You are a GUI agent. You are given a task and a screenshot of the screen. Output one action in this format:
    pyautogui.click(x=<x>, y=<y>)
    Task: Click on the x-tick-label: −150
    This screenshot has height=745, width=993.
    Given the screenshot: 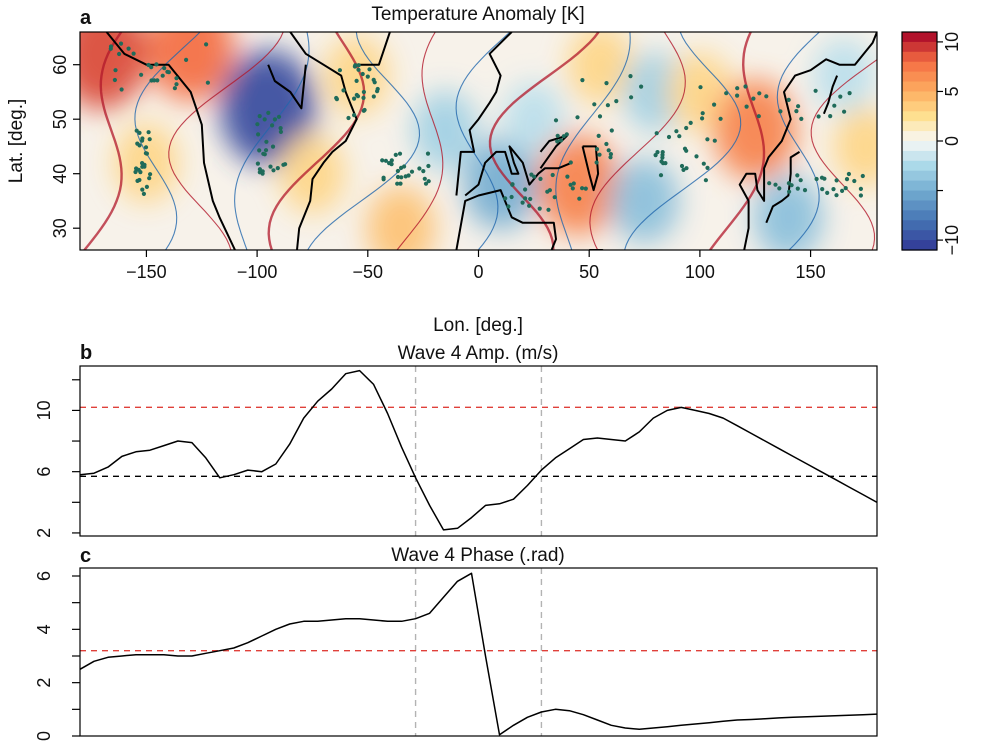 What is the action you would take?
    pyautogui.click(x=146, y=272)
    